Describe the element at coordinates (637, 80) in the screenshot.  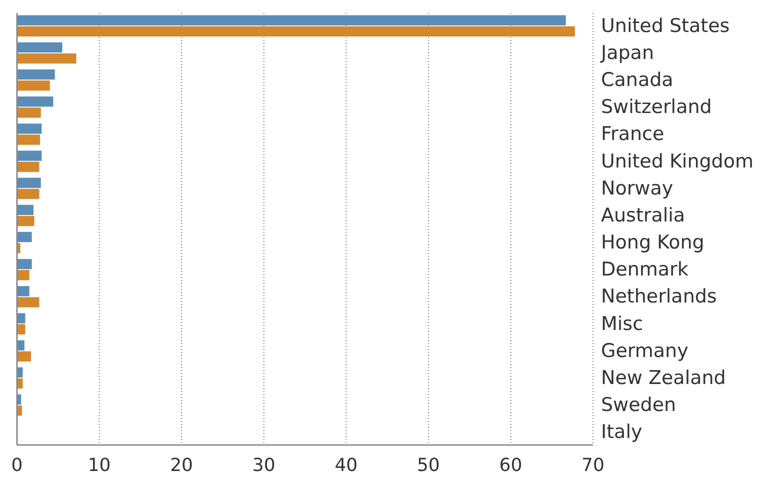
I see `y-tick-label: Canada` at that location.